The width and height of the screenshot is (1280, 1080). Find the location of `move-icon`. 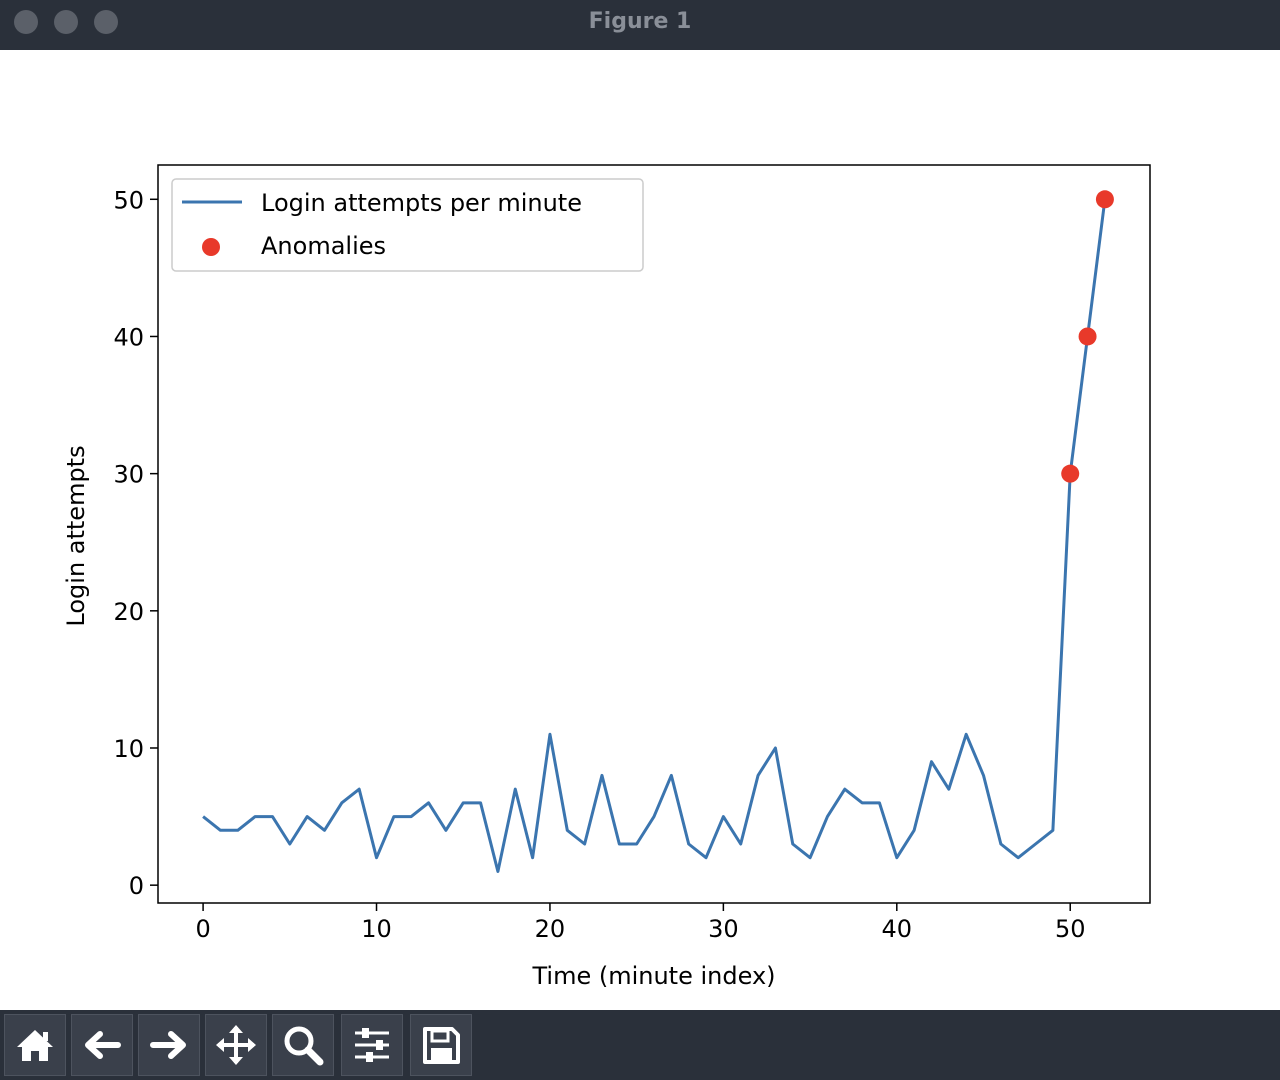

move-icon is located at coordinates (236, 1045).